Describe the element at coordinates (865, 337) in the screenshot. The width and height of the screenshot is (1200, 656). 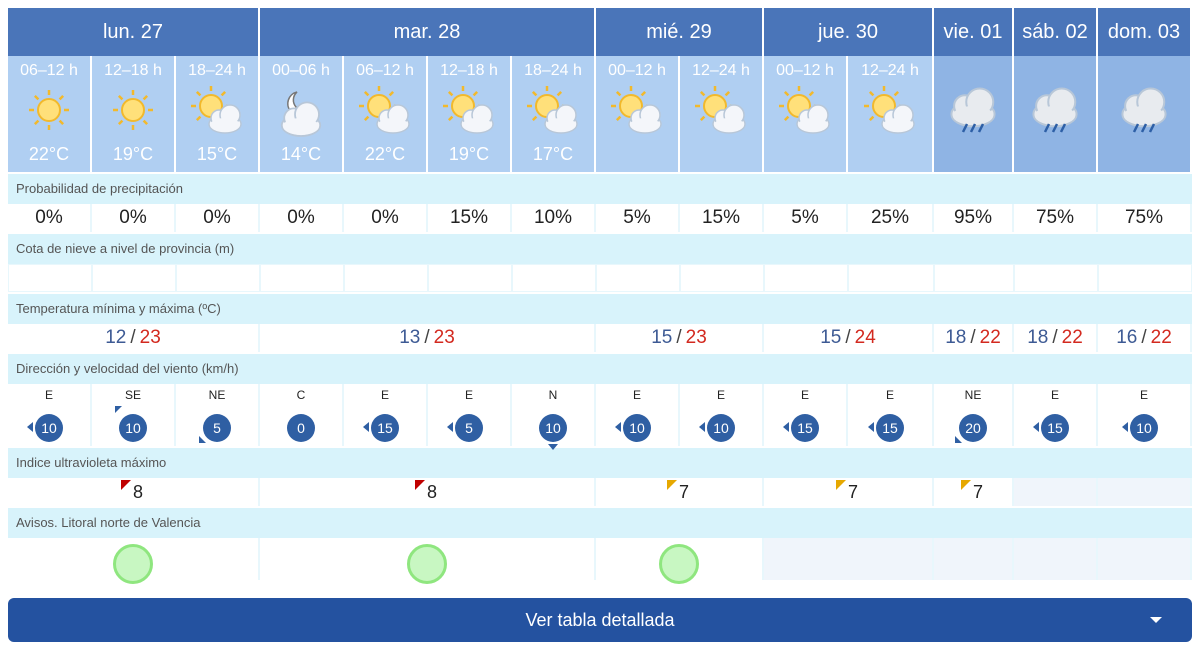
I see `temp-max: 24` at that location.